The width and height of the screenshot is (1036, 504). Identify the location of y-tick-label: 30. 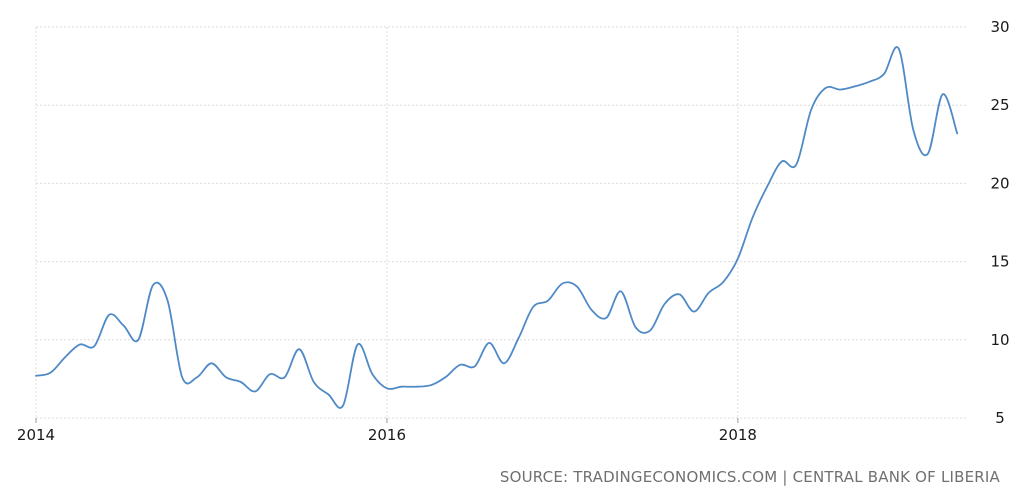
(999, 27).